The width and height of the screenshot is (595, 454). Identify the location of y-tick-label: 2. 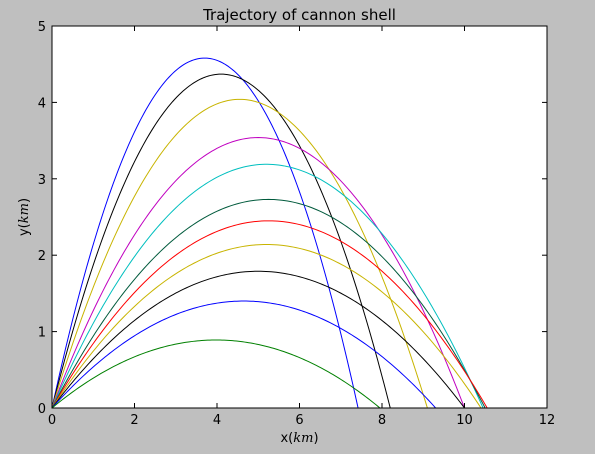
(42, 256).